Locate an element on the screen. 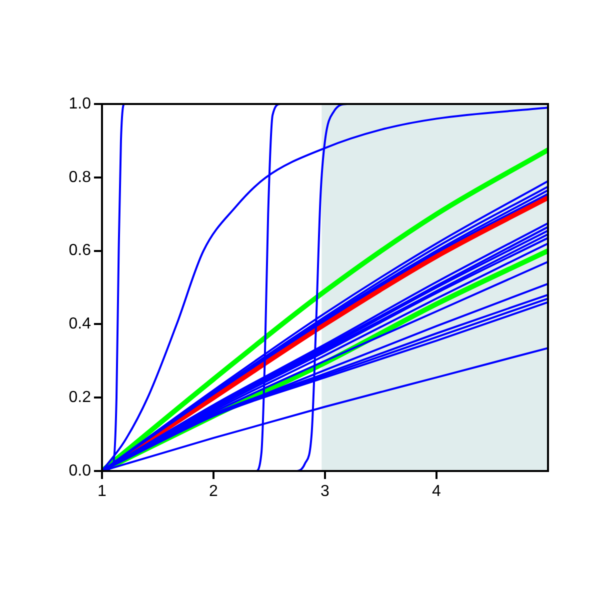 This screenshot has width=600, height=600. x-tick-label: 3 is located at coordinates (325, 491).